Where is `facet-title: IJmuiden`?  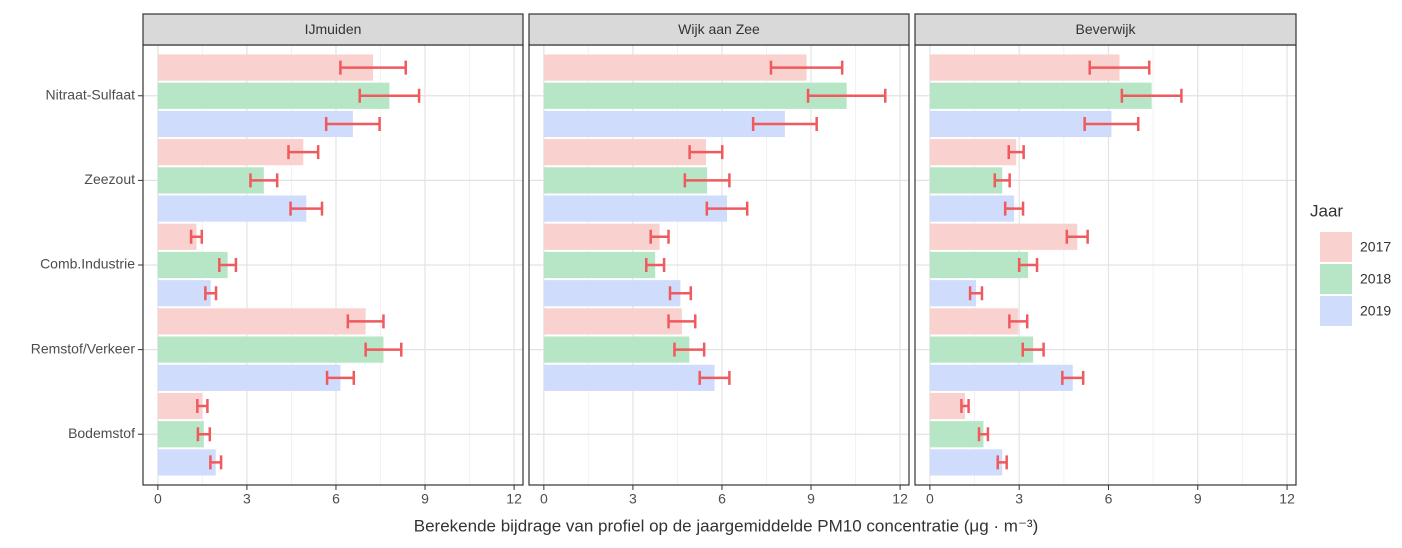
facet-title: IJmuiden is located at coordinates (333, 29).